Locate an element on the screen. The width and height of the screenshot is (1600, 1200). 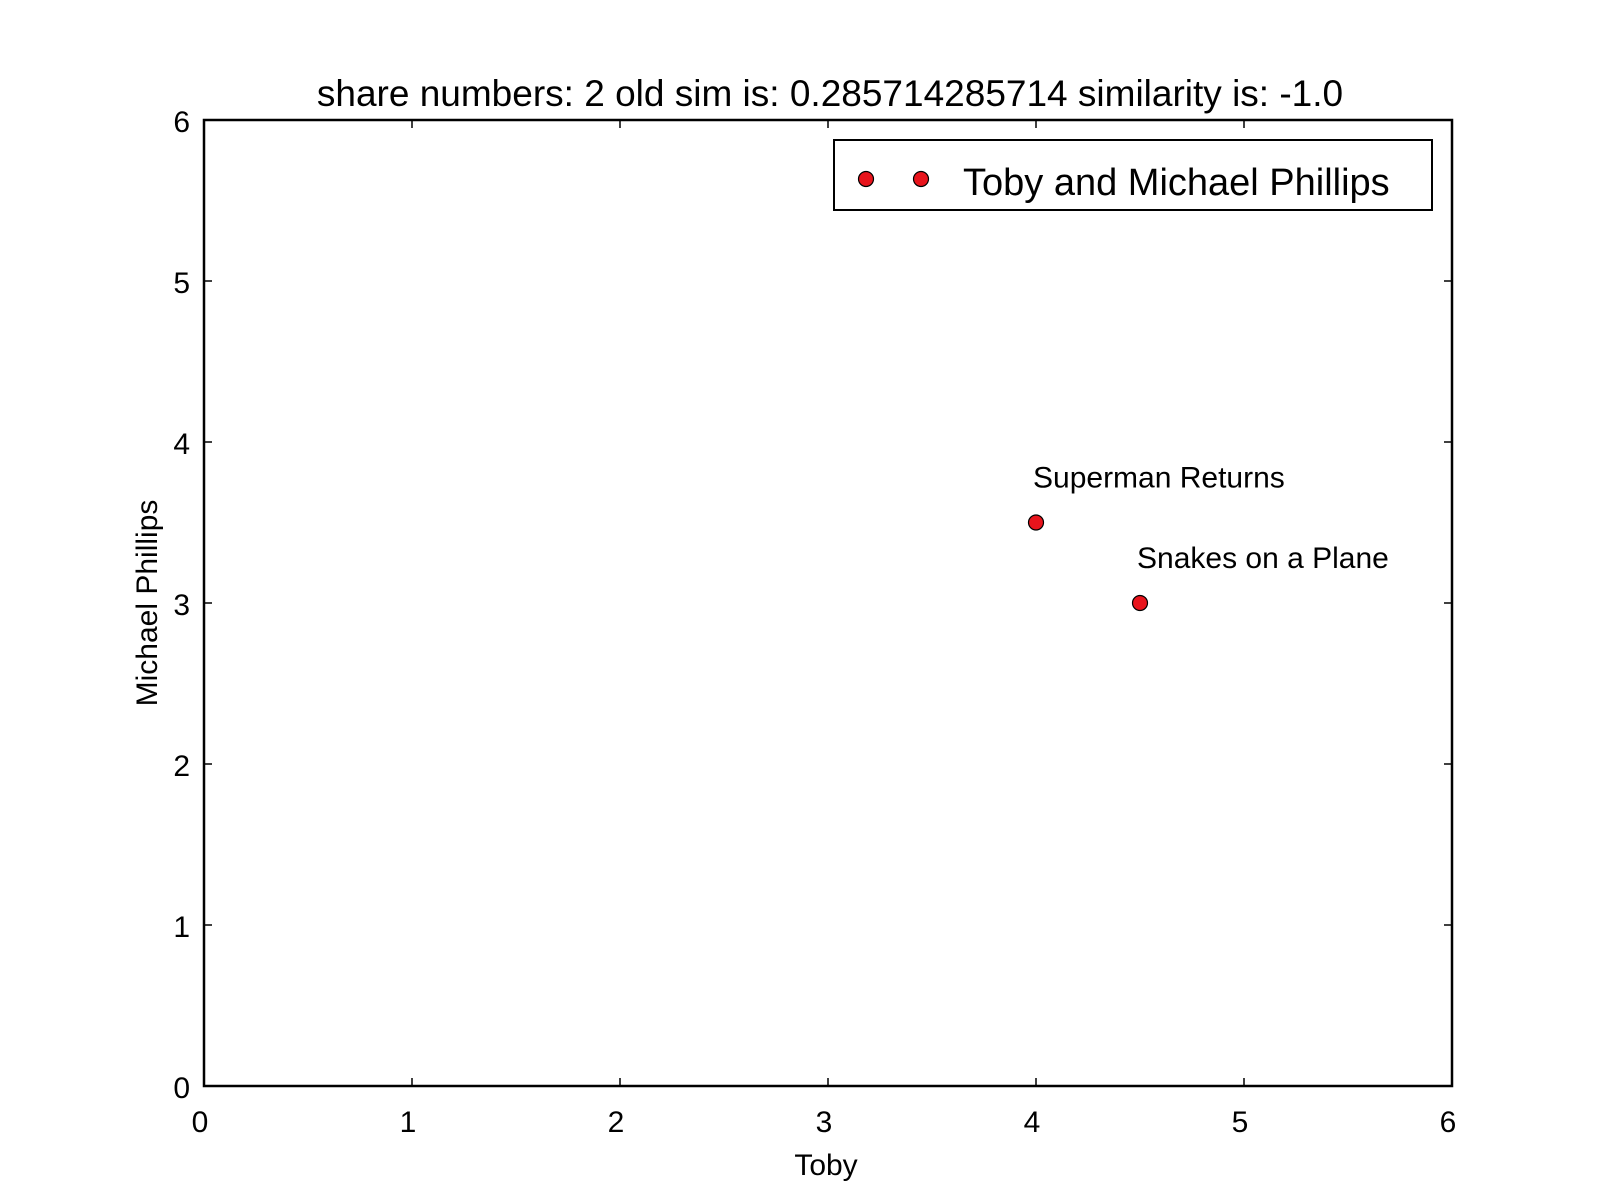
x-tick-label: 3 is located at coordinates (824, 1122).